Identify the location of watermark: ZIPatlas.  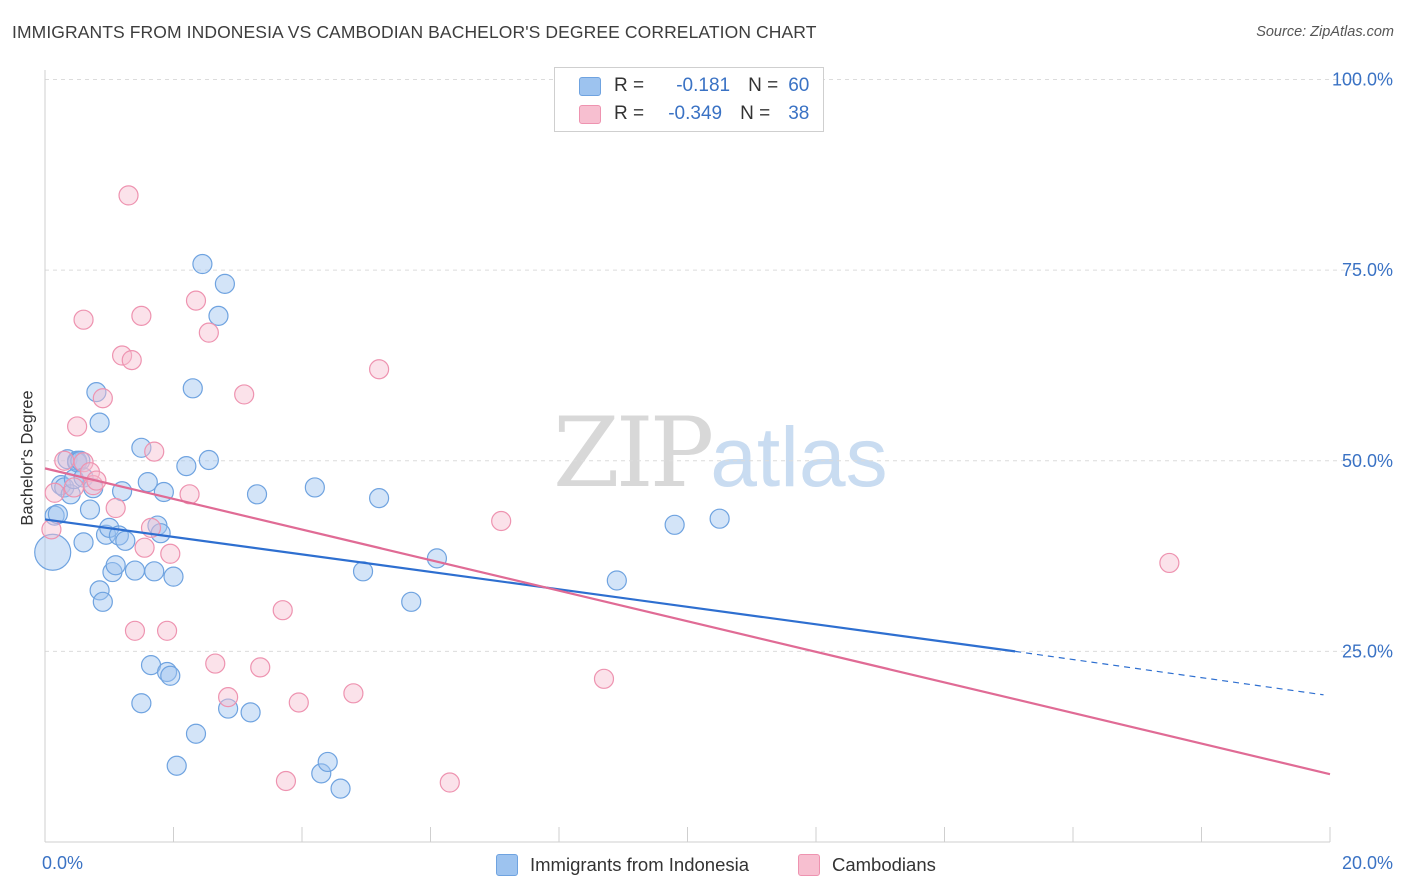
(720, 453).